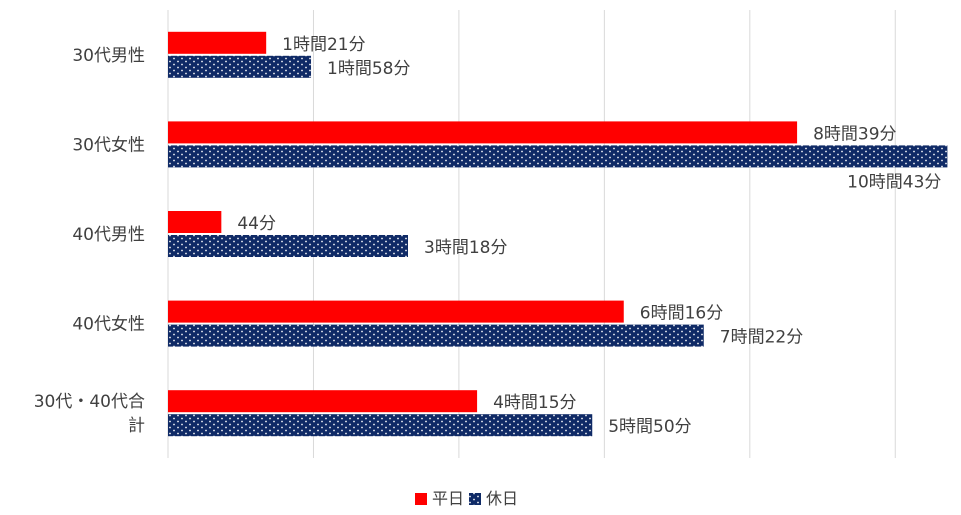 The width and height of the screenshot is (961, 515). I want to click on data-label-holiday: 3時間18分, so click(465, 248).